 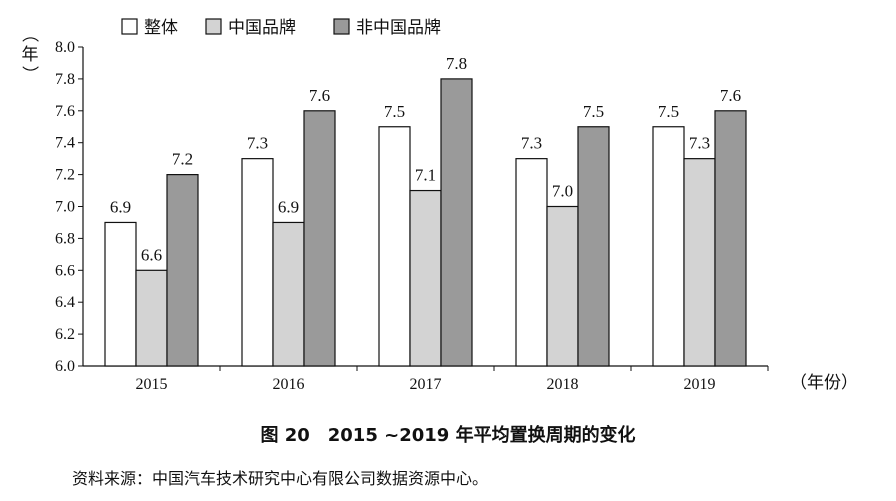 What do you see at coordinates (425, 175) in the screenshot?
I see `data-label: 7.1` at bounding box center [425, 175].